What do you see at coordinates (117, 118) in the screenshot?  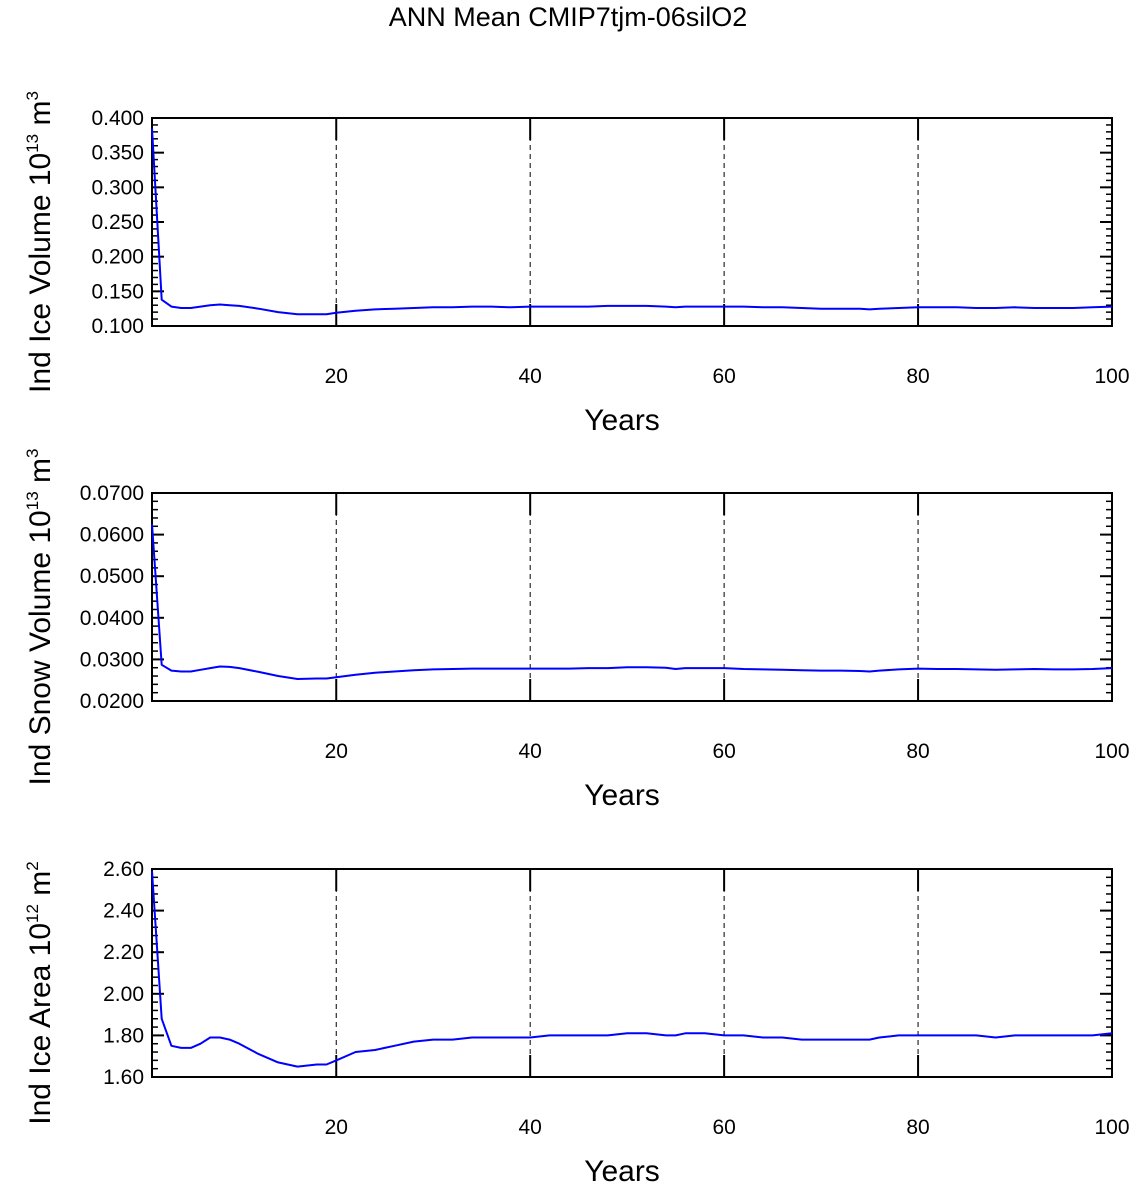 I see `y-tick-label: 0.400` at bounding box center [117, 118].